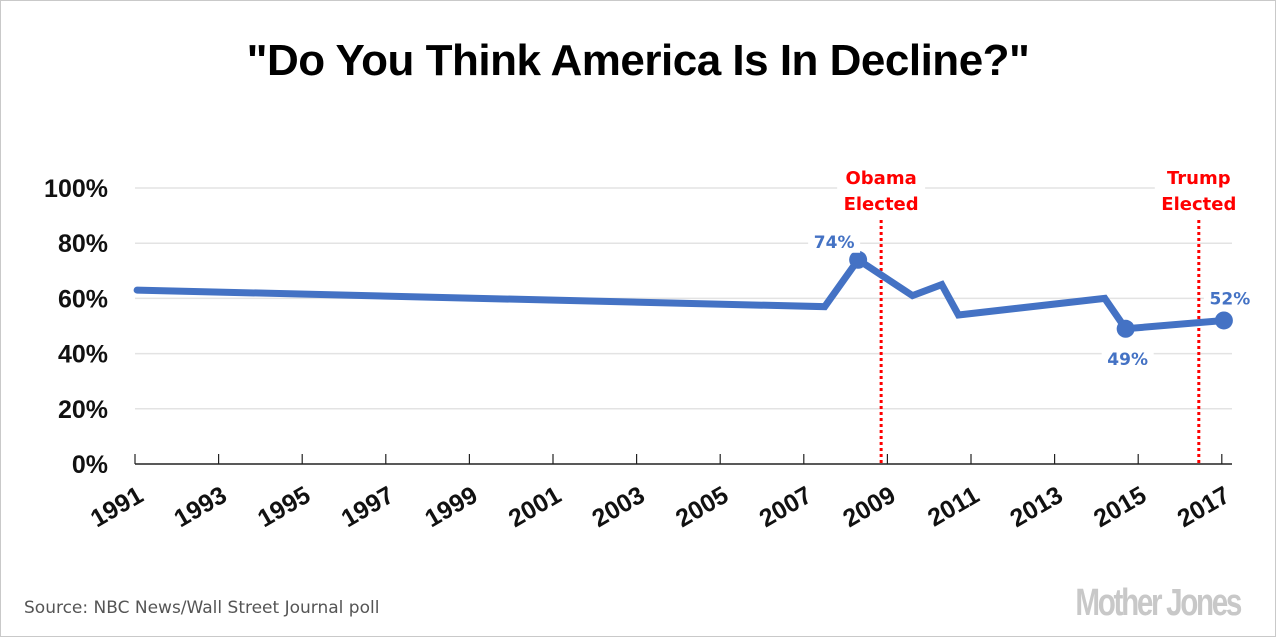 The width and height of the screenshot is (1276, 637). Describe the element at coordinates (83, 299) in the screenshot. I see `y-tick-label: 60%` at that location.